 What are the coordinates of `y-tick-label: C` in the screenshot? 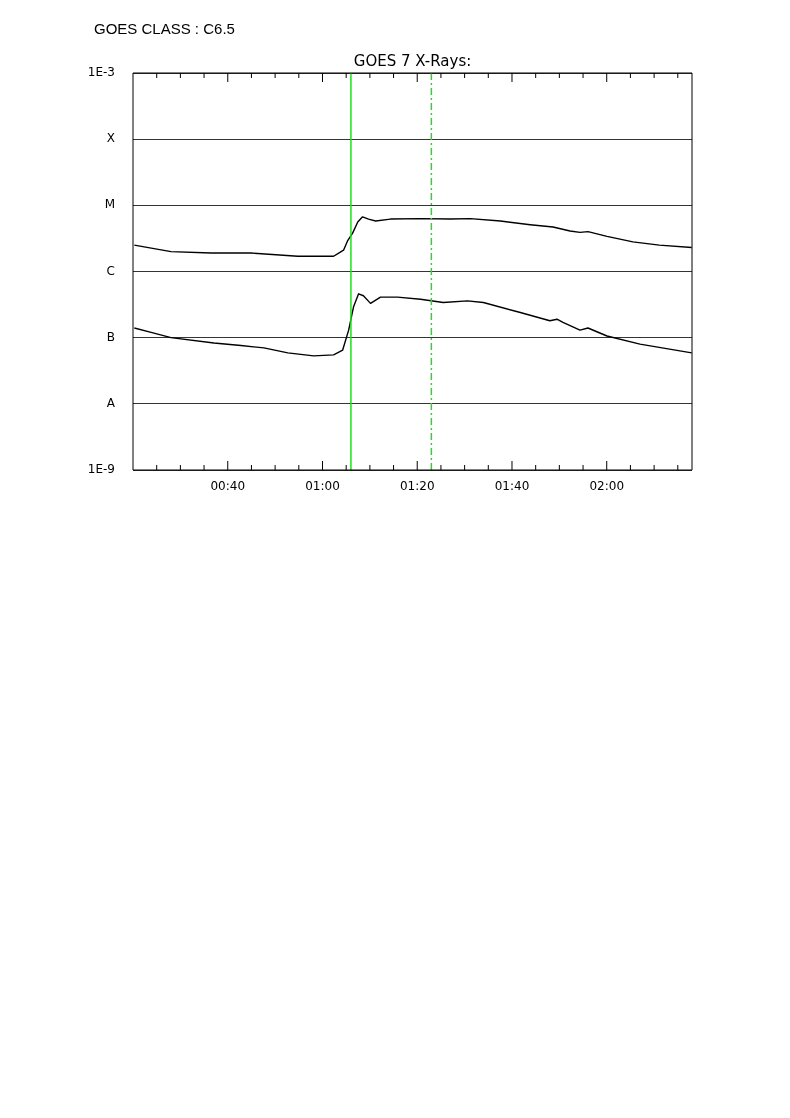 It's located at (110, 270).